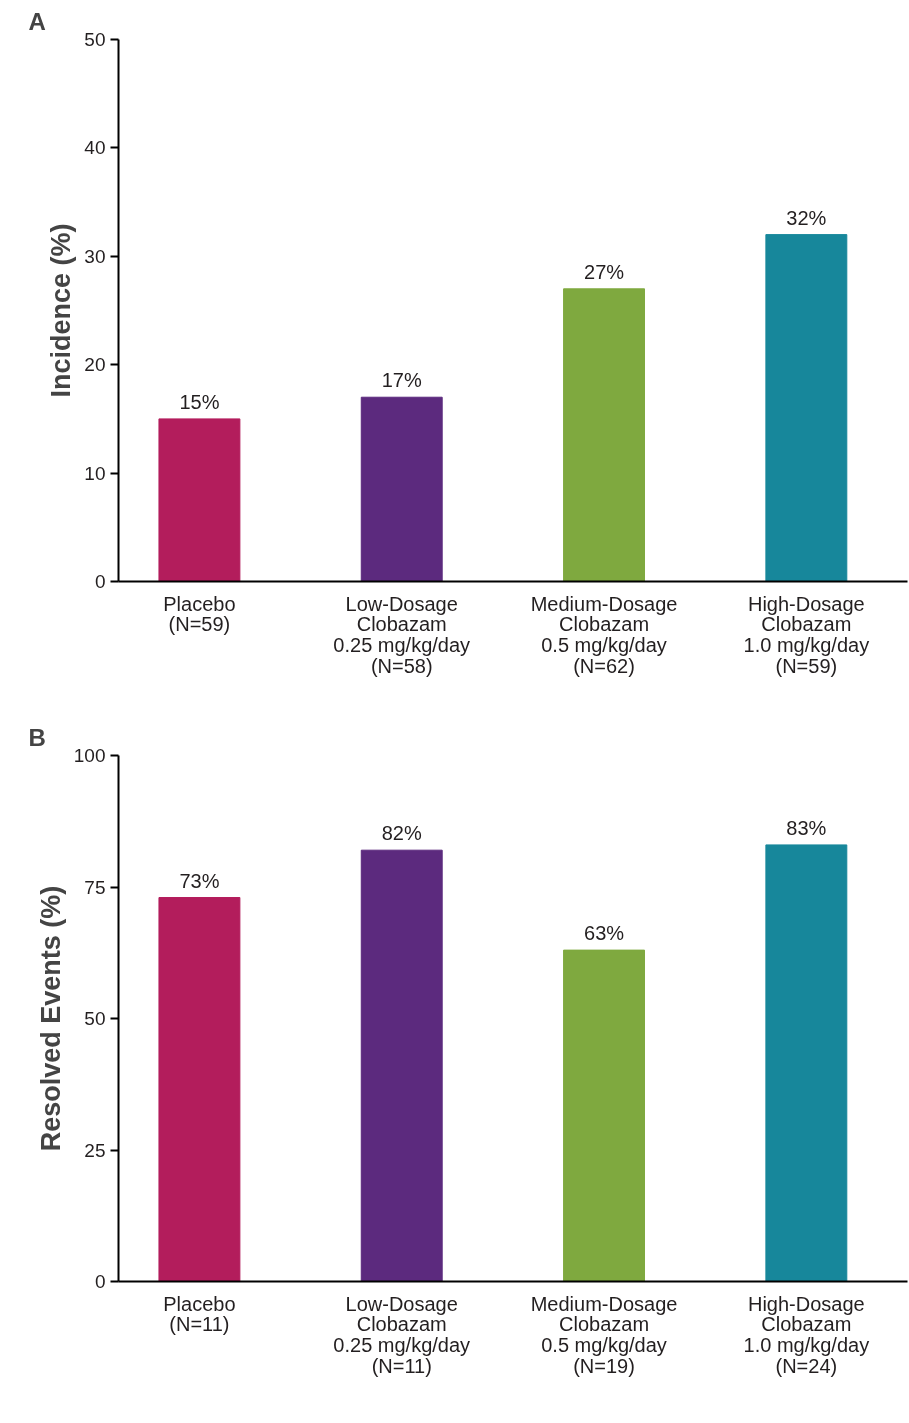  I want to click on chart-title: B, so click(37, 737).